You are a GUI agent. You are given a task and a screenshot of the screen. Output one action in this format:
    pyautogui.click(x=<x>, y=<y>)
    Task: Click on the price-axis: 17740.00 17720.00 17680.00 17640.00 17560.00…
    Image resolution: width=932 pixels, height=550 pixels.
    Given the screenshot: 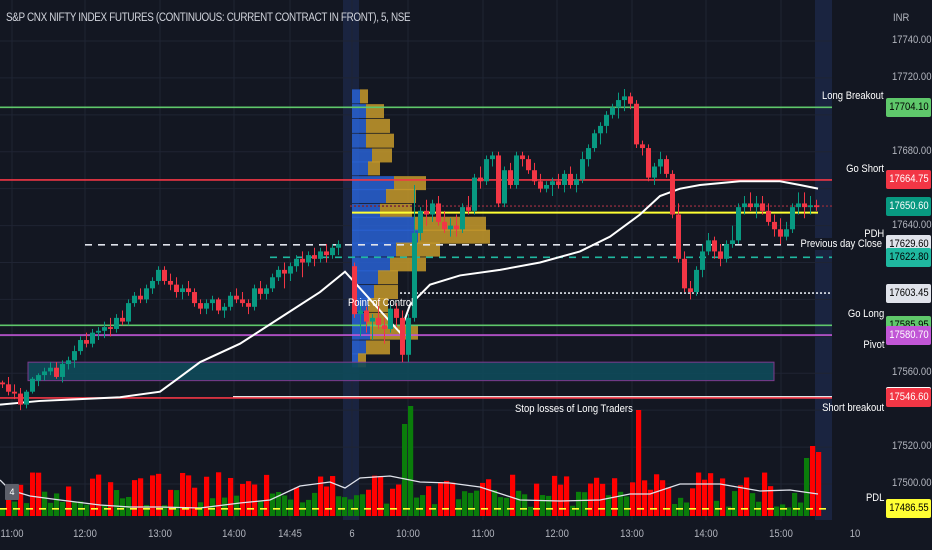 What is the action you would take?
    pyautogui.click(x=882, y=260)
    